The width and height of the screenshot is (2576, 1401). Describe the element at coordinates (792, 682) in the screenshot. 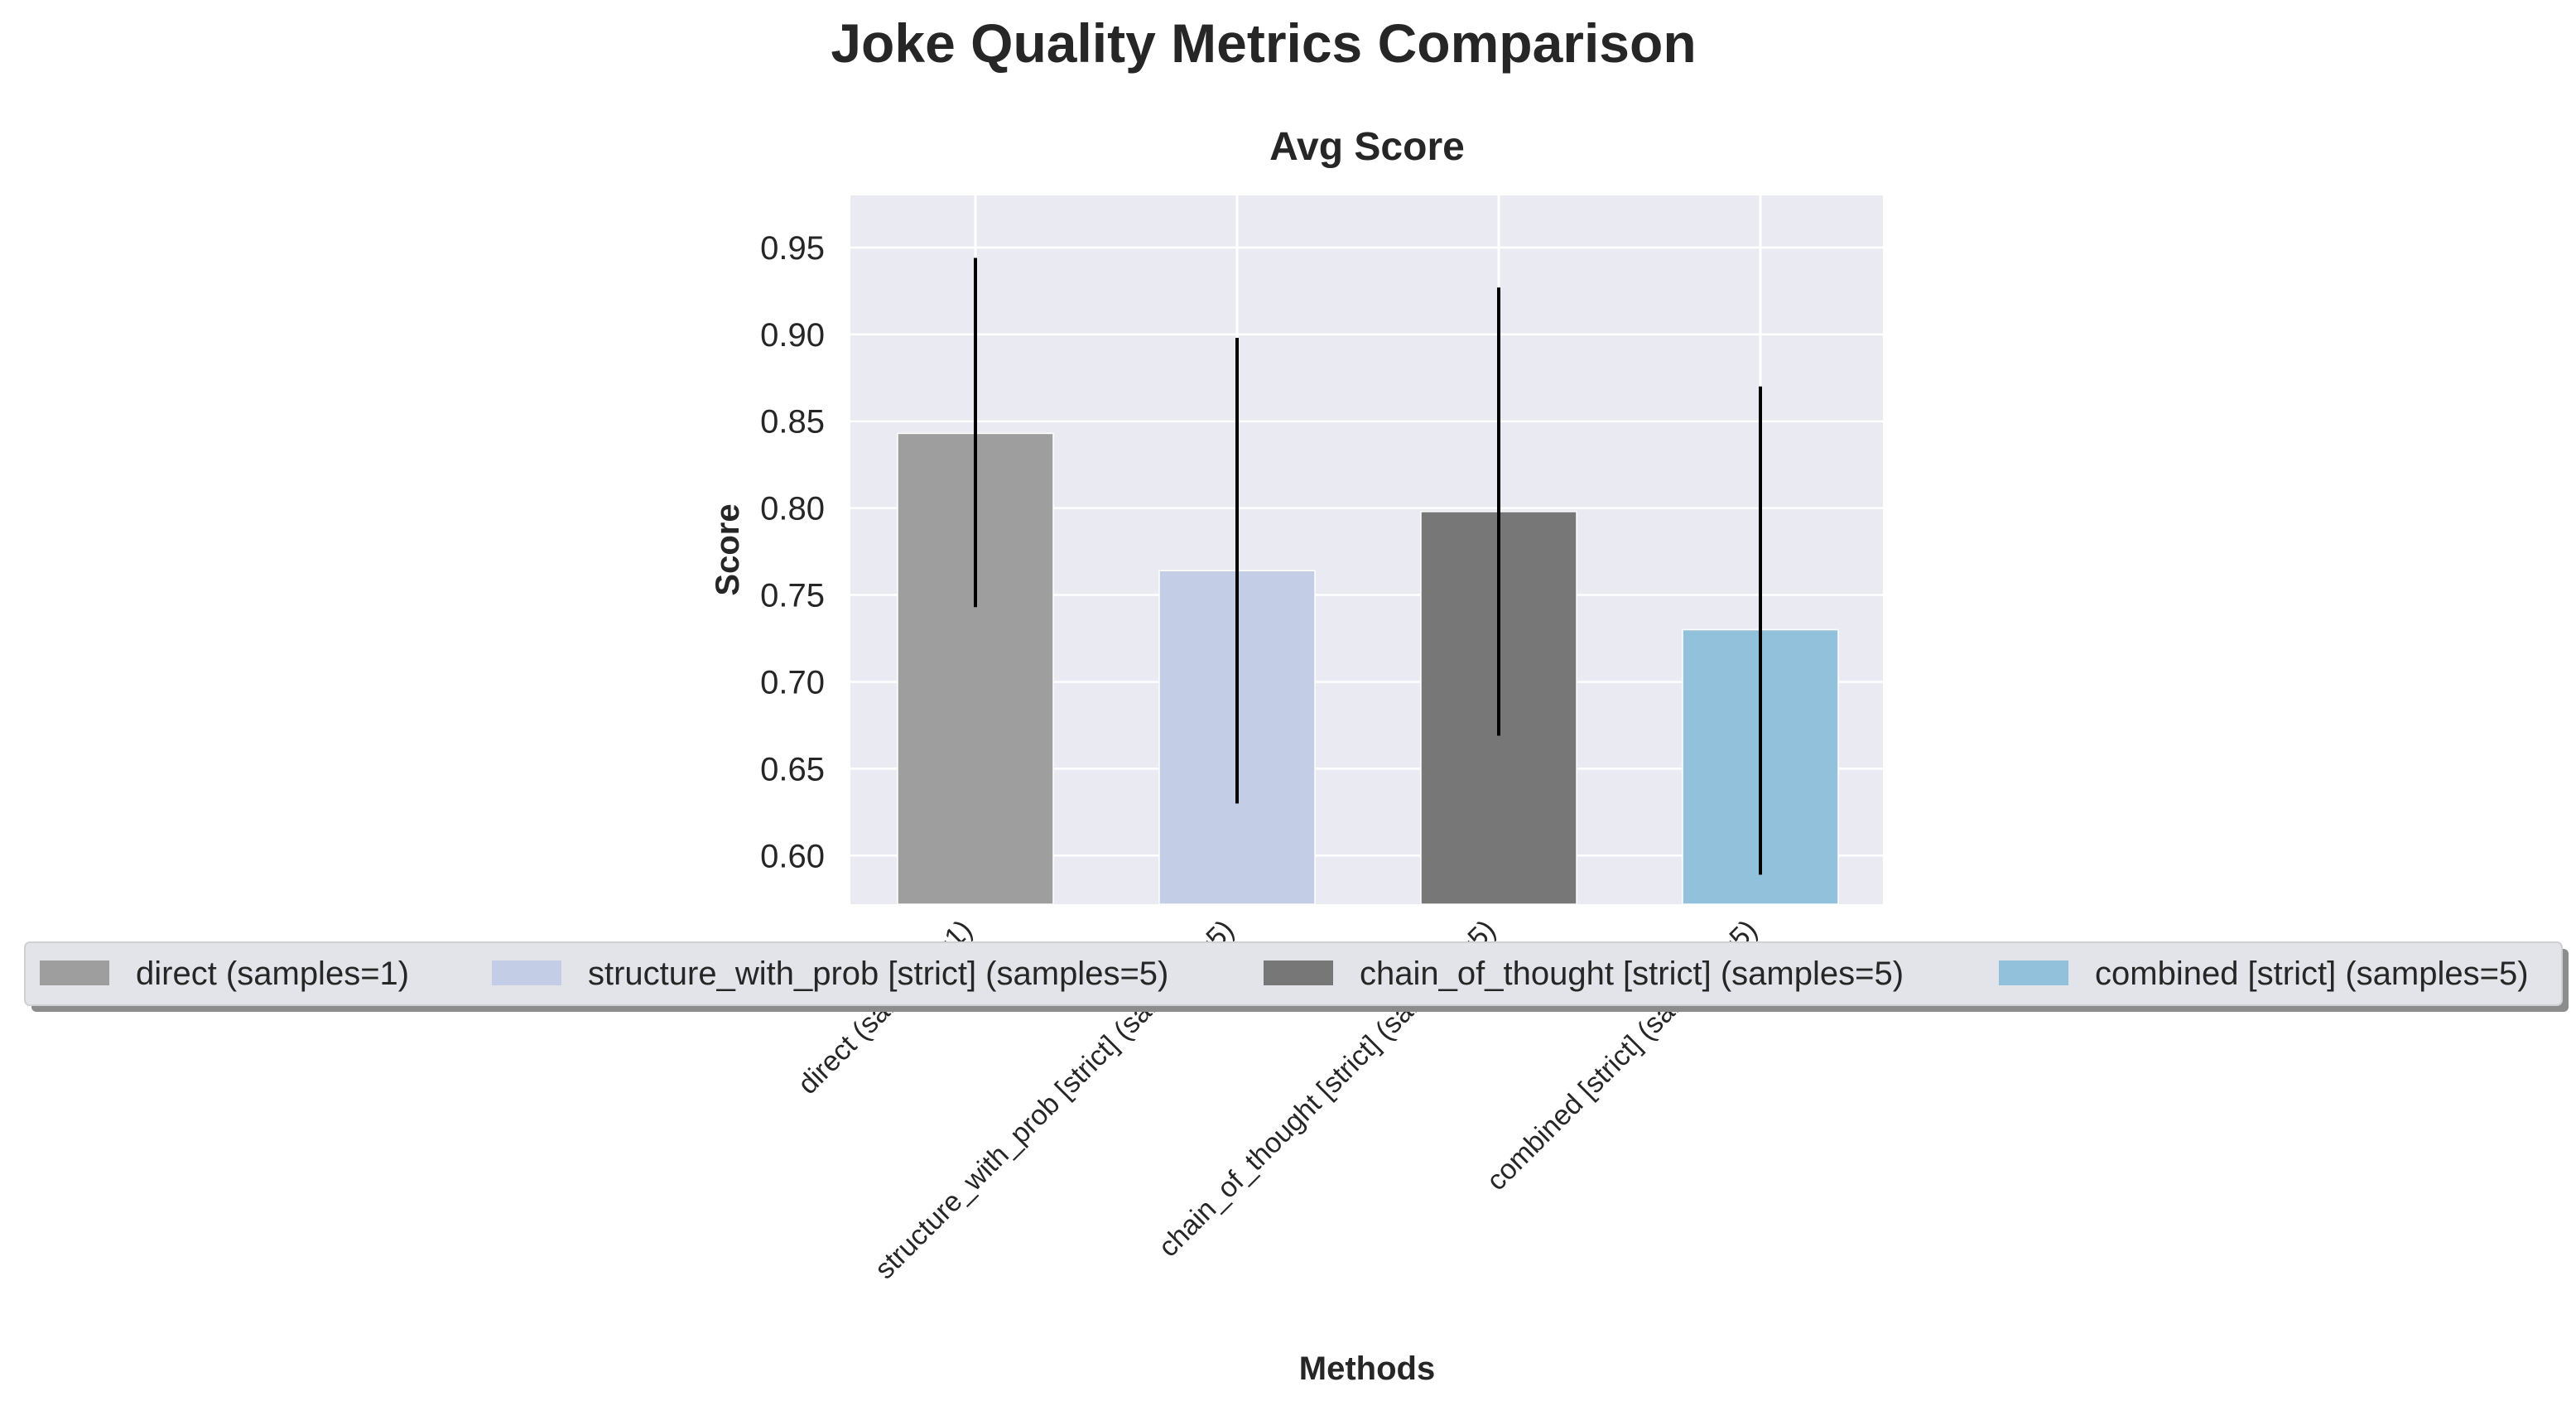

I see `y-tick-label: 0.70` at that location.